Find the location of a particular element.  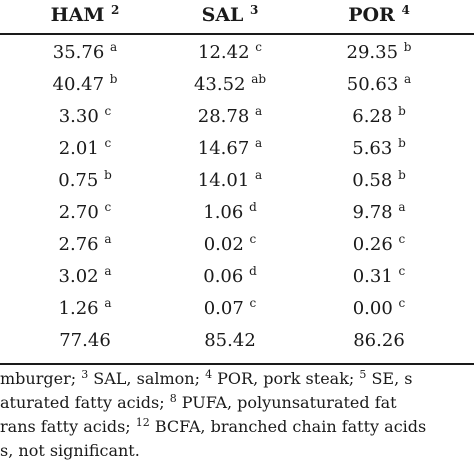

cell-value: 12.42 is located at coordinates (224, 52).